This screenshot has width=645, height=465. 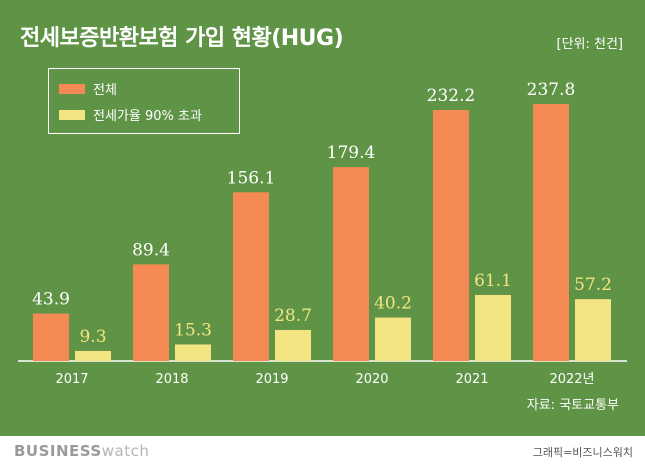 What do you see at coordinates (147, 116) in the screenshot?
I see `legend-label-over90: 전세가율 90% 초과` at bounding box center [147, 116].